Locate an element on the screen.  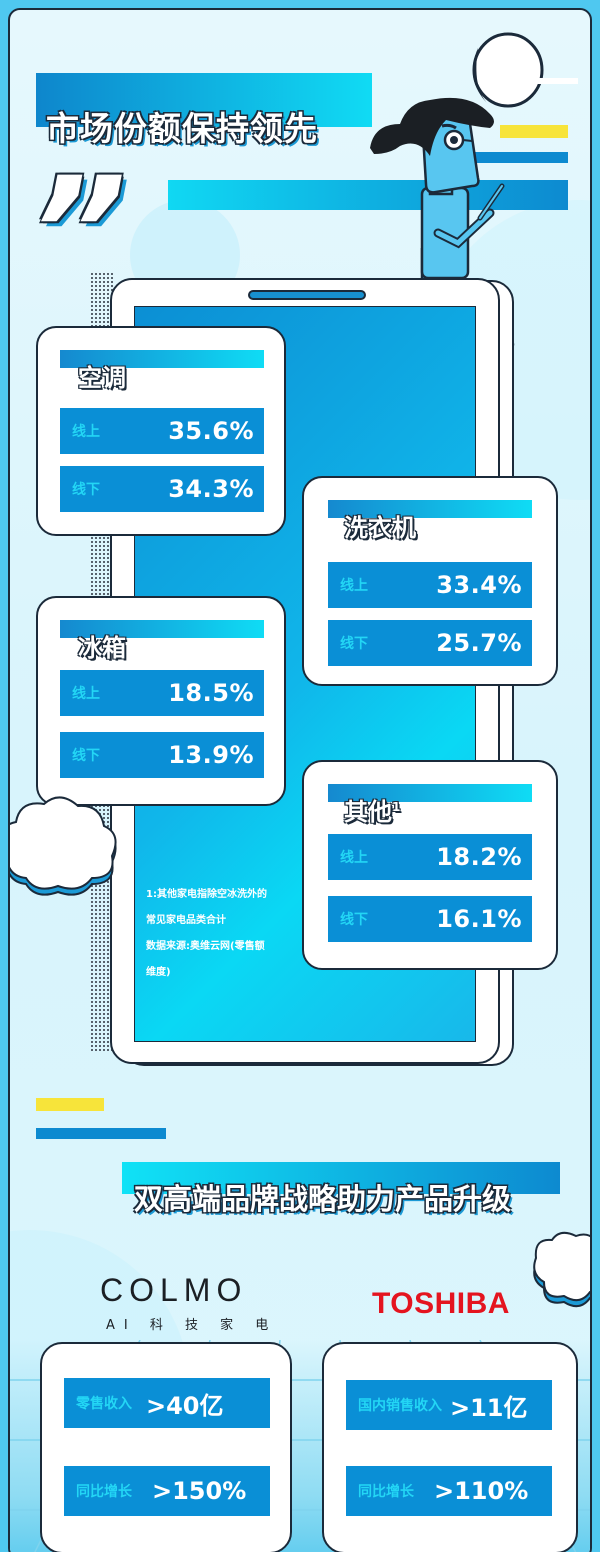
category-bubble-fridge: 冰箱 线上 18.5% 线下 13.9% is located at coordinates (161, 701).